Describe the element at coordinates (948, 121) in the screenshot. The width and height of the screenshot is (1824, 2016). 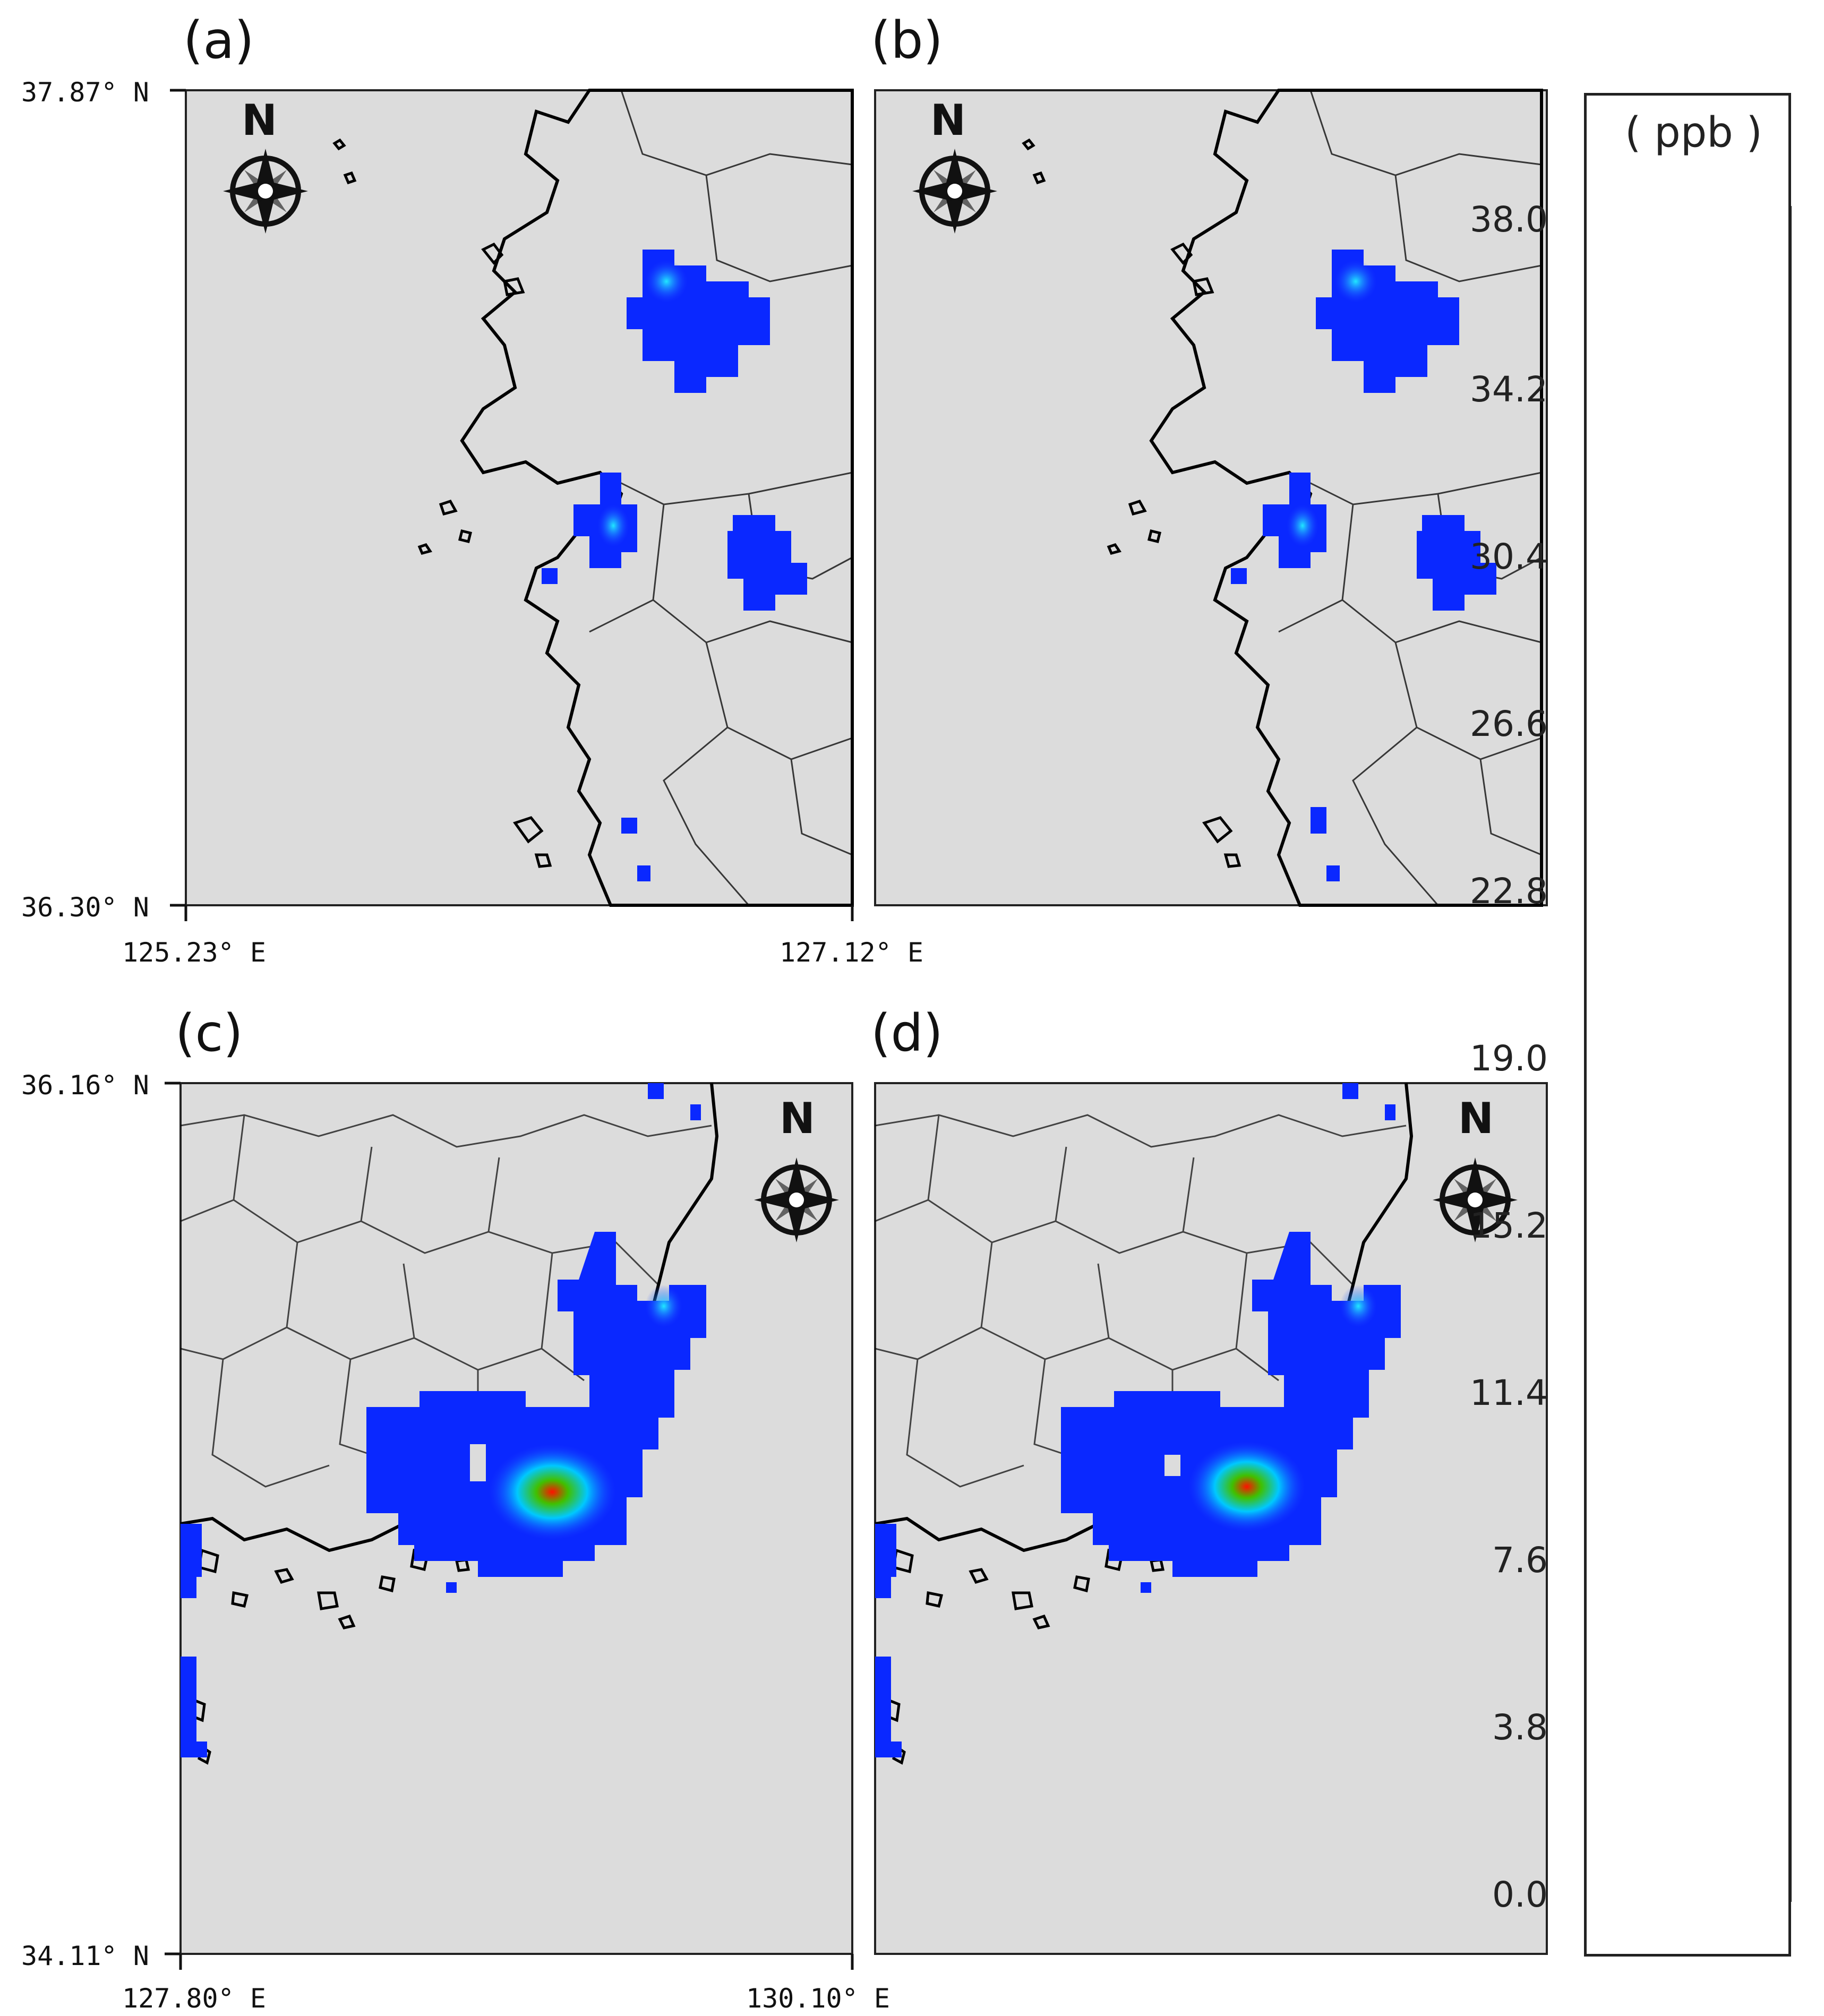
I see `north-label-b: N` at that location.